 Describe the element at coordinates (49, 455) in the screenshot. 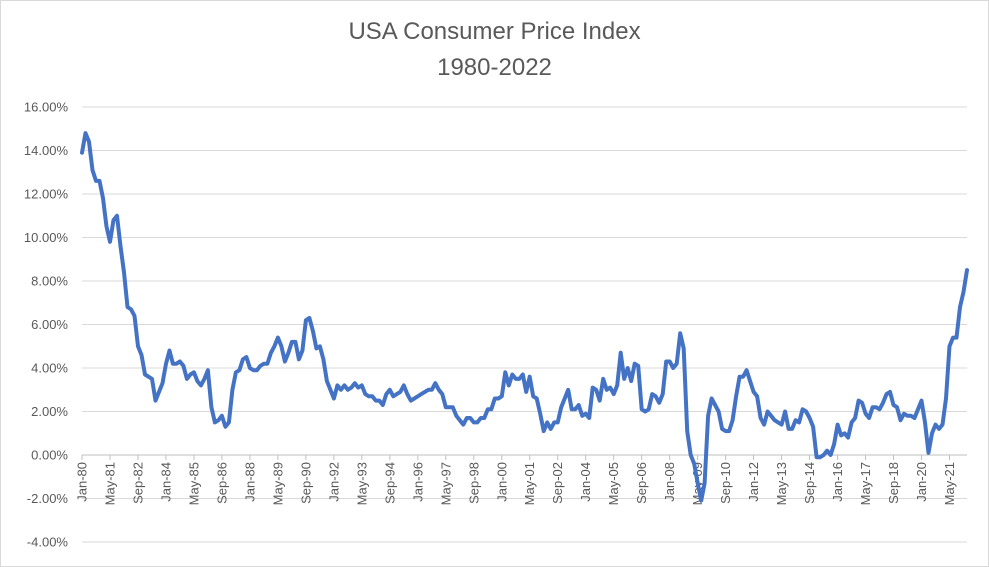

I see `y-tick-label: 0.00%` at that location.